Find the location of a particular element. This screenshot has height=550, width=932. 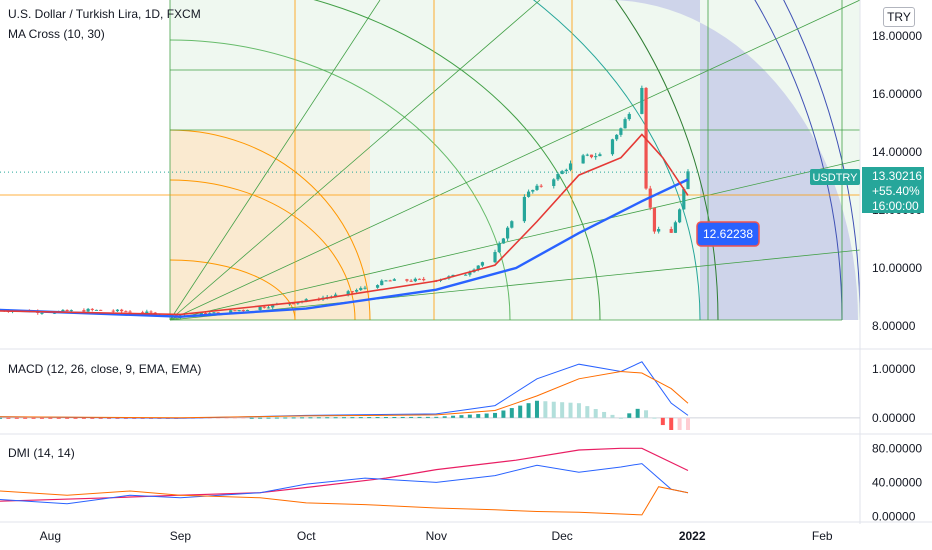

projection-label: 12.62238 is located at coordinates (728, 234).